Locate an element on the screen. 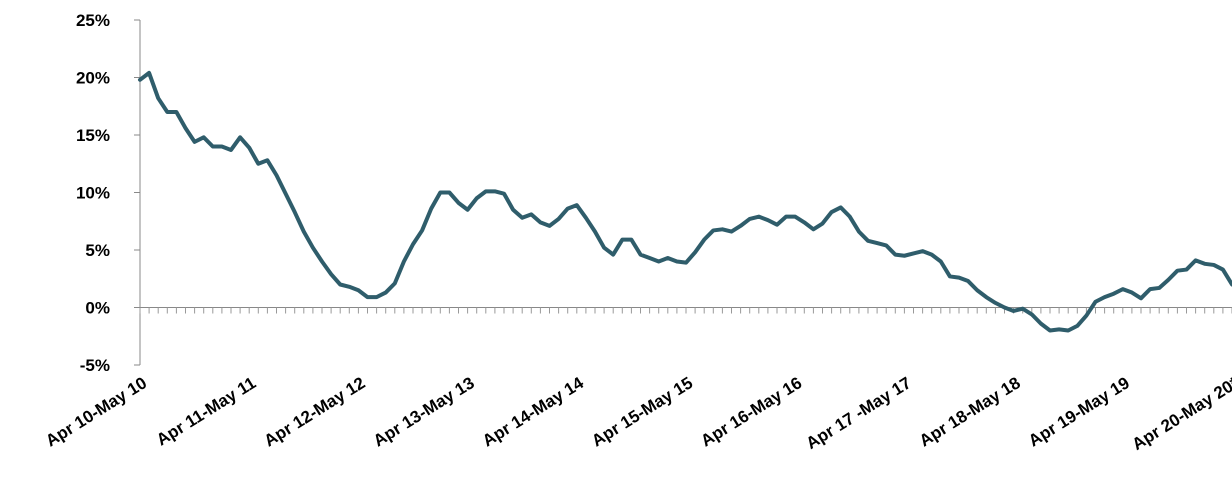  x-tick-label: Apr 13-May 13 is located at coordinates (424, 411).